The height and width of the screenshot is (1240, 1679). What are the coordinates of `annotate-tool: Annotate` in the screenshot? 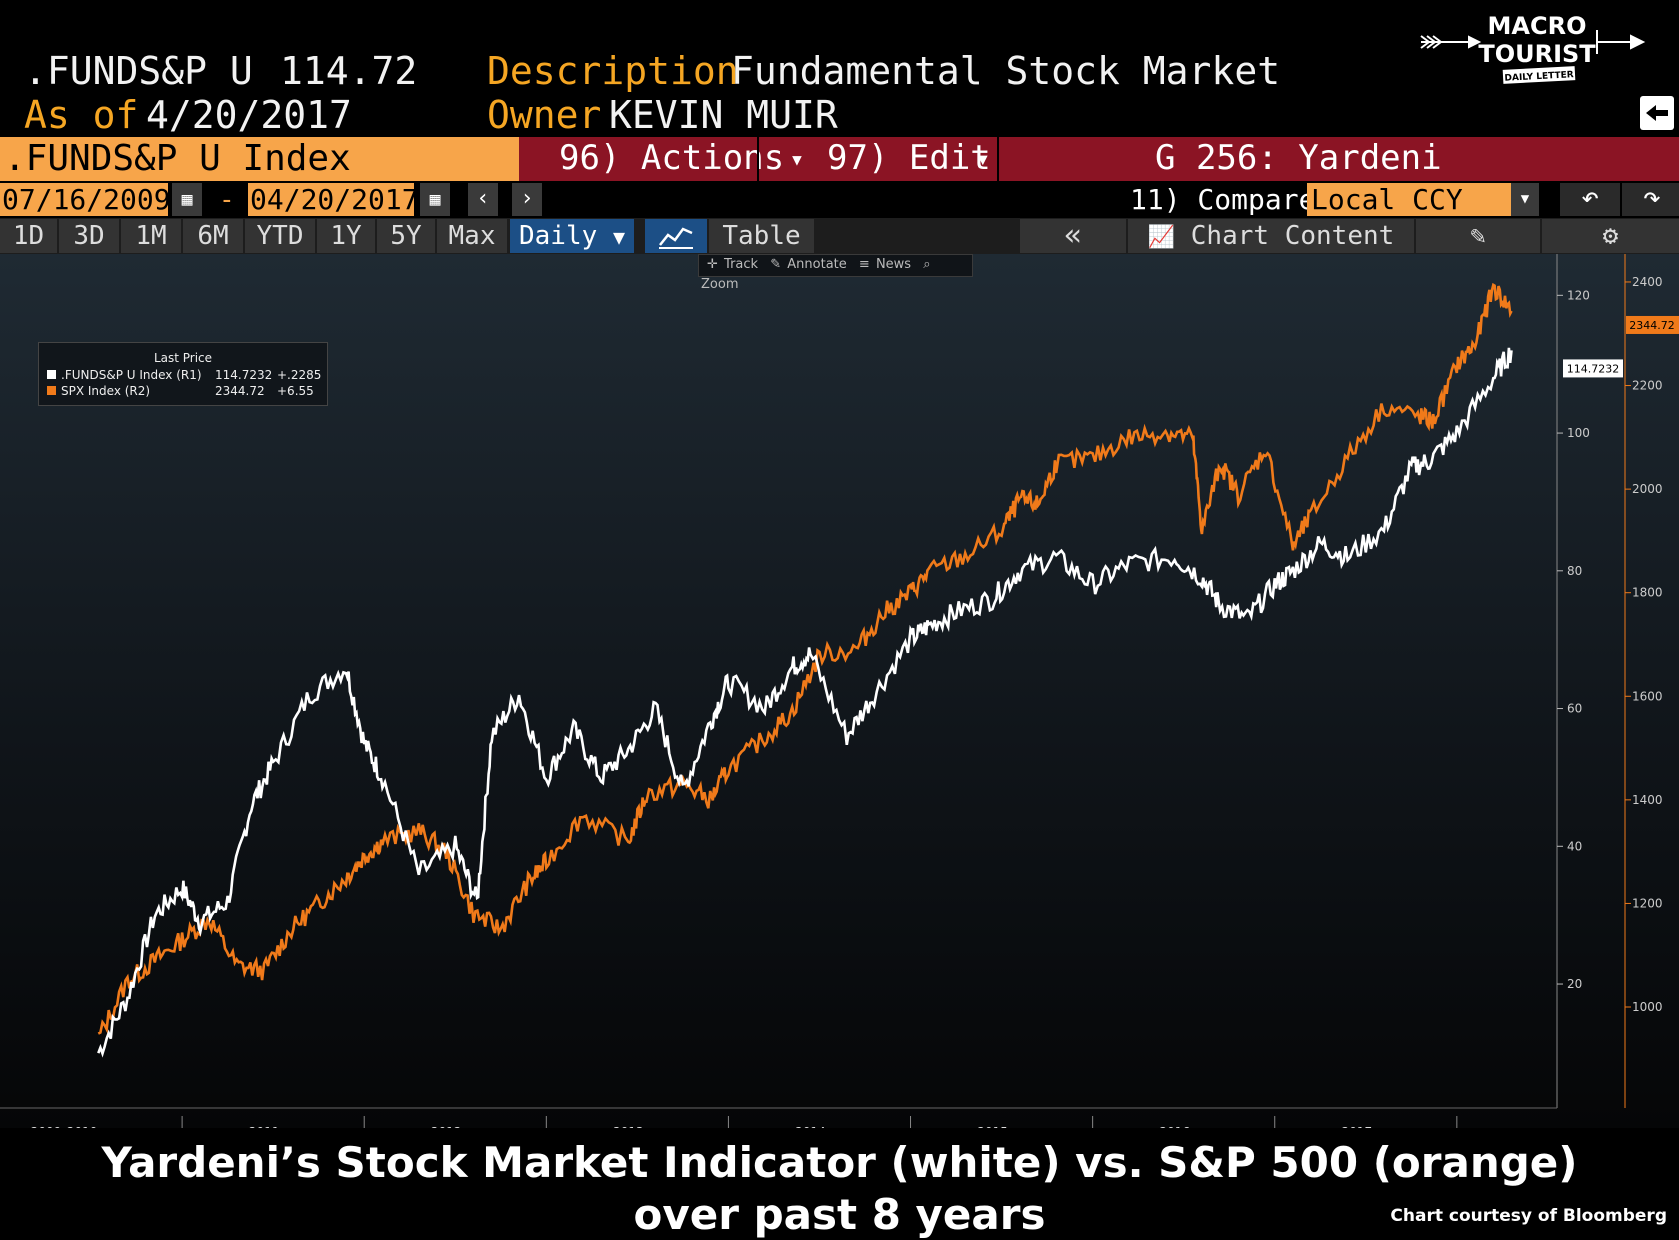 It's located at (817, 264).